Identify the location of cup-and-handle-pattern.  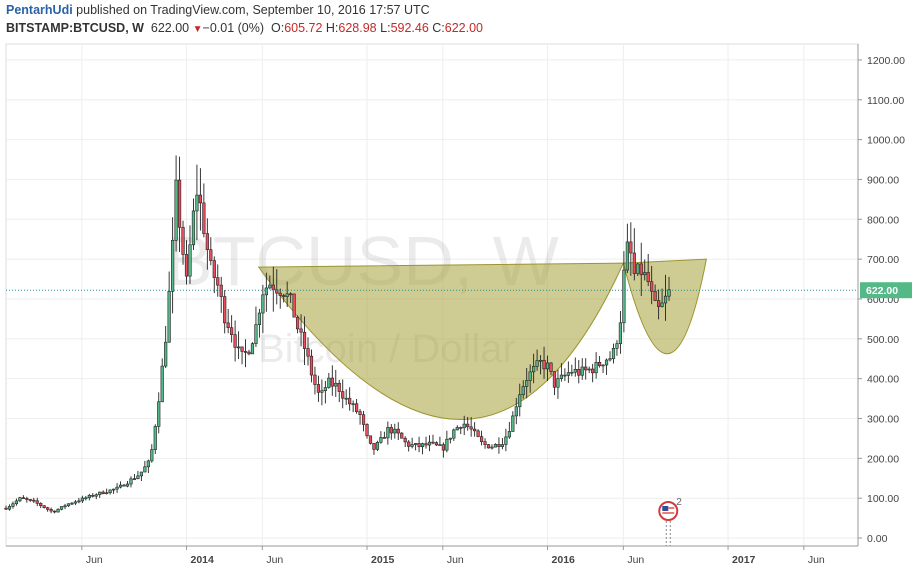
(482, 339).